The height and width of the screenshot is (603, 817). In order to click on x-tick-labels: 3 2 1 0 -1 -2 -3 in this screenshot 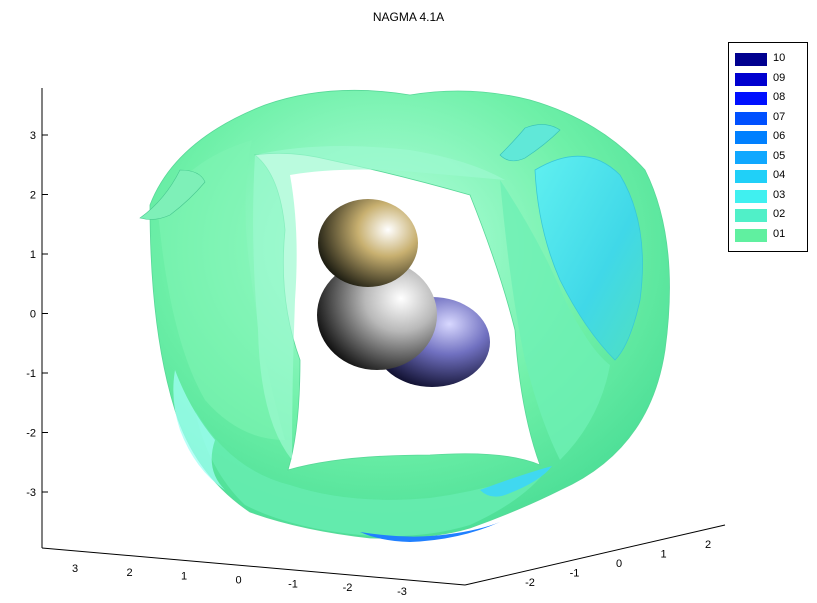, I will do `click(239, 580)`.